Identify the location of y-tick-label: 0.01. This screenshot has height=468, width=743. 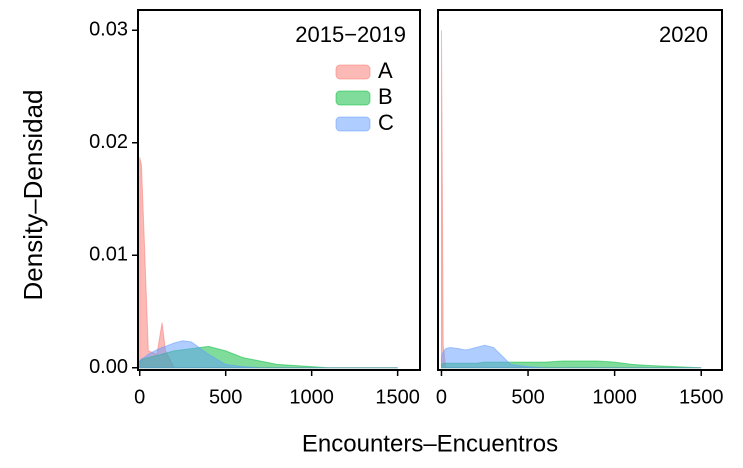
(108, 255).